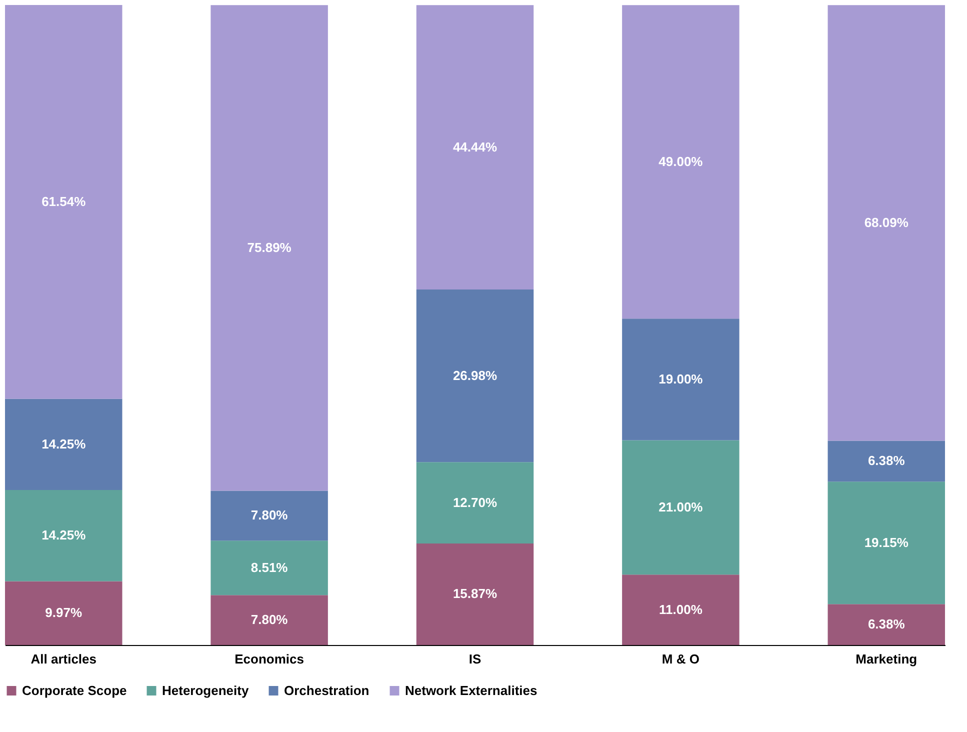 Image resolution: width=967 pixels, height=732 pixels. I want to click on data-label: 15.87%, so click(475, 594).